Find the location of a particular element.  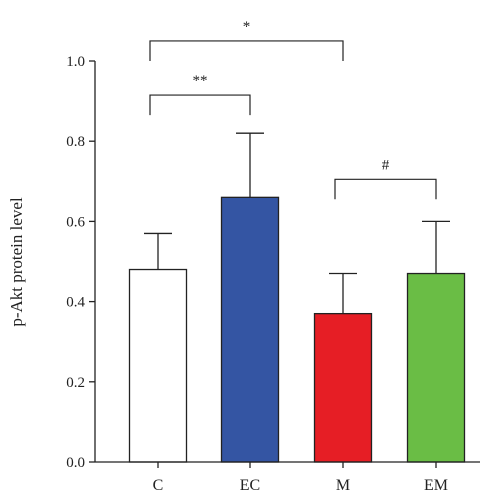

y-tick-label: 0.2 is located at coordinates (75, 383).